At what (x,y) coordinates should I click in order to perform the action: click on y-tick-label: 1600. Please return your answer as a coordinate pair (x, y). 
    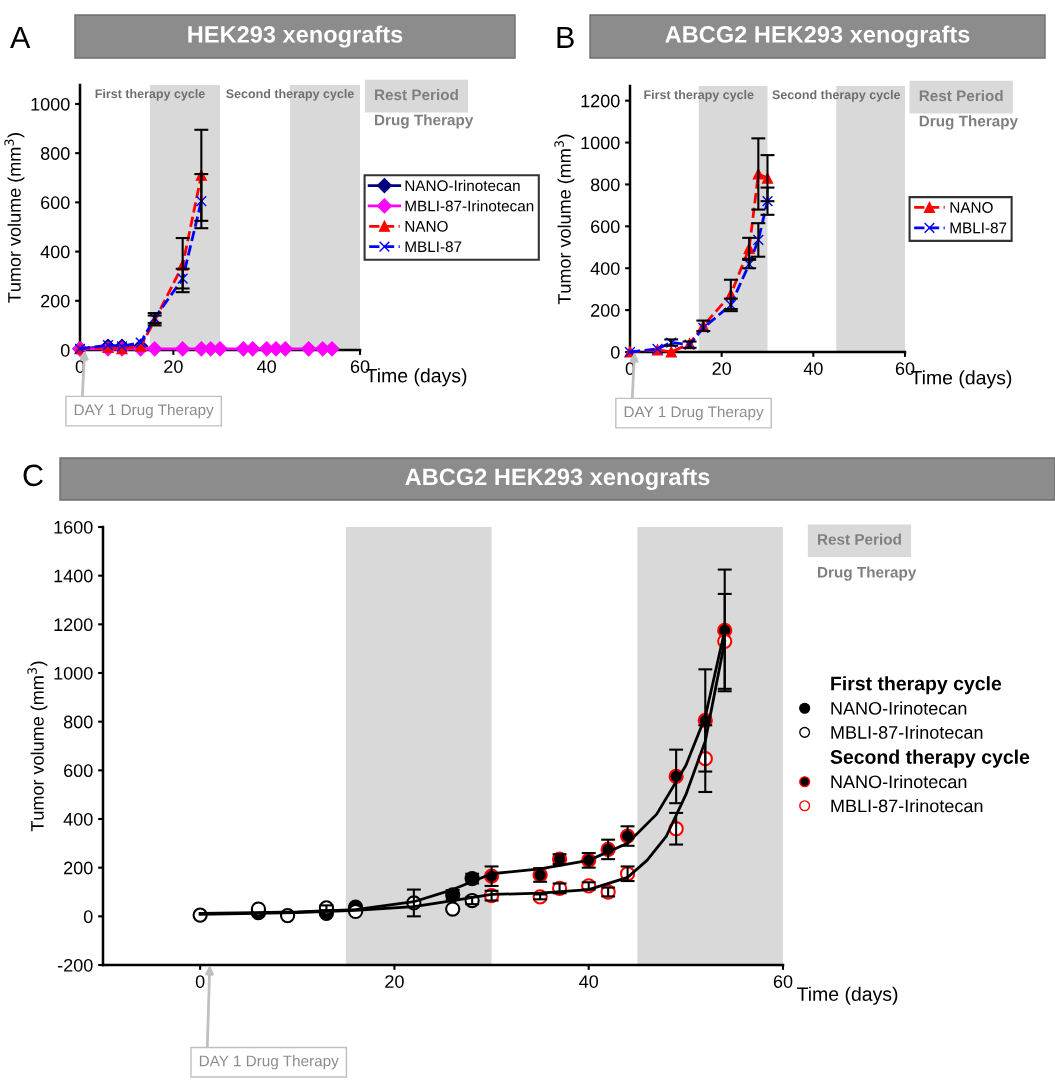
    Looking at the image, I should click on (73, 527).